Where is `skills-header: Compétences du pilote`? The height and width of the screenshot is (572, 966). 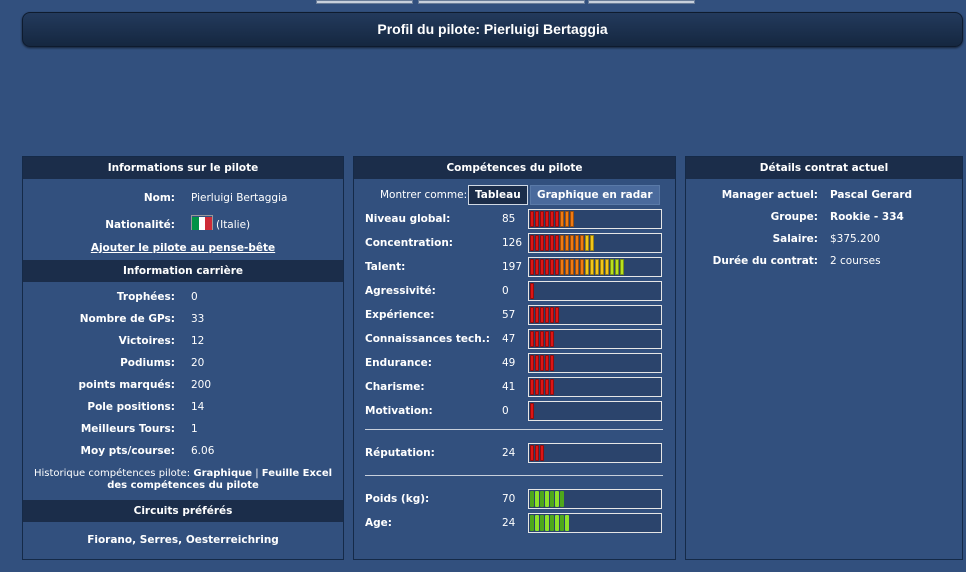
skills-header: Compétences du pilote is located at coordinates (514, 168).